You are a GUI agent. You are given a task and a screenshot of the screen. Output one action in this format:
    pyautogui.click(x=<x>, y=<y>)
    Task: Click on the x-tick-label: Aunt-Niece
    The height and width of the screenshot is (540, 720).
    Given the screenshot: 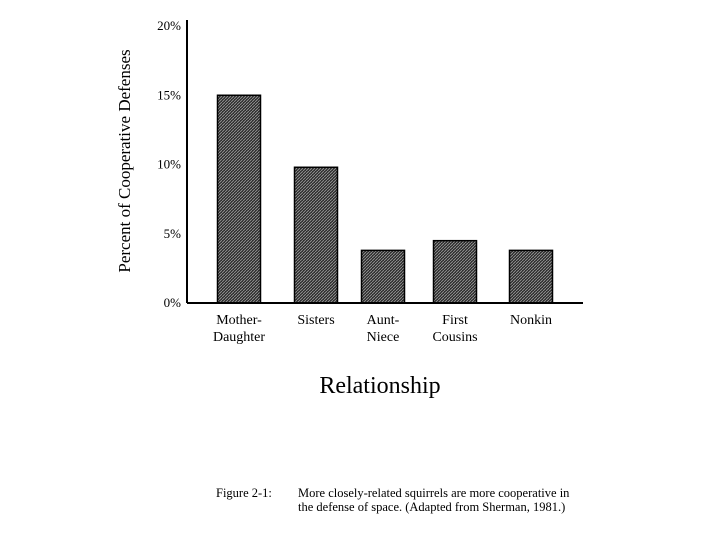 What is the action you would take?
    pyautogui.click(x=383, y=329)
    